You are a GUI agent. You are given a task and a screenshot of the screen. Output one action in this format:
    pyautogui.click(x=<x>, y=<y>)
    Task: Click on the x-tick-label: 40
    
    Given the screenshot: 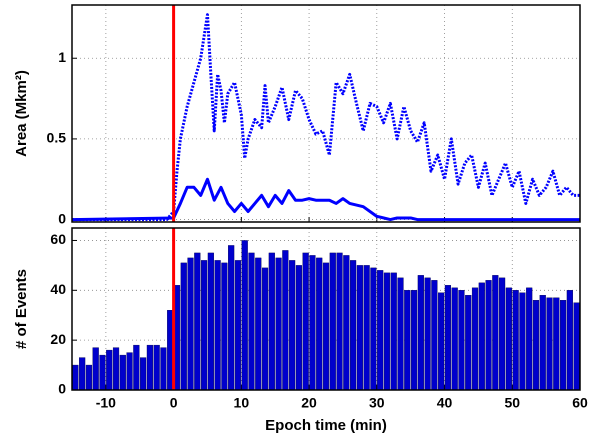 What is the action you would take?
    pyautogui.click(x=445, y=403)
    